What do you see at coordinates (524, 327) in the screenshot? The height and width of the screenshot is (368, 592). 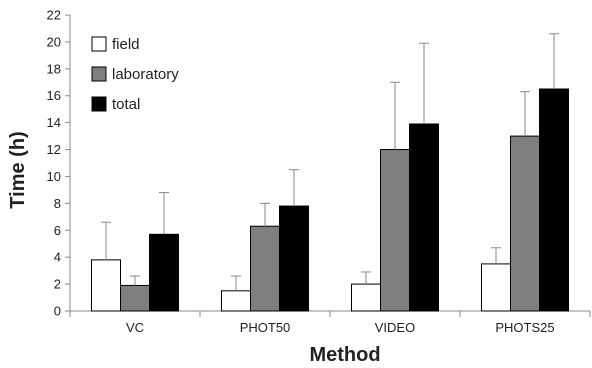 I see `x-tick-label-phots25: PHOTS25` at bounding box center [524, 327].